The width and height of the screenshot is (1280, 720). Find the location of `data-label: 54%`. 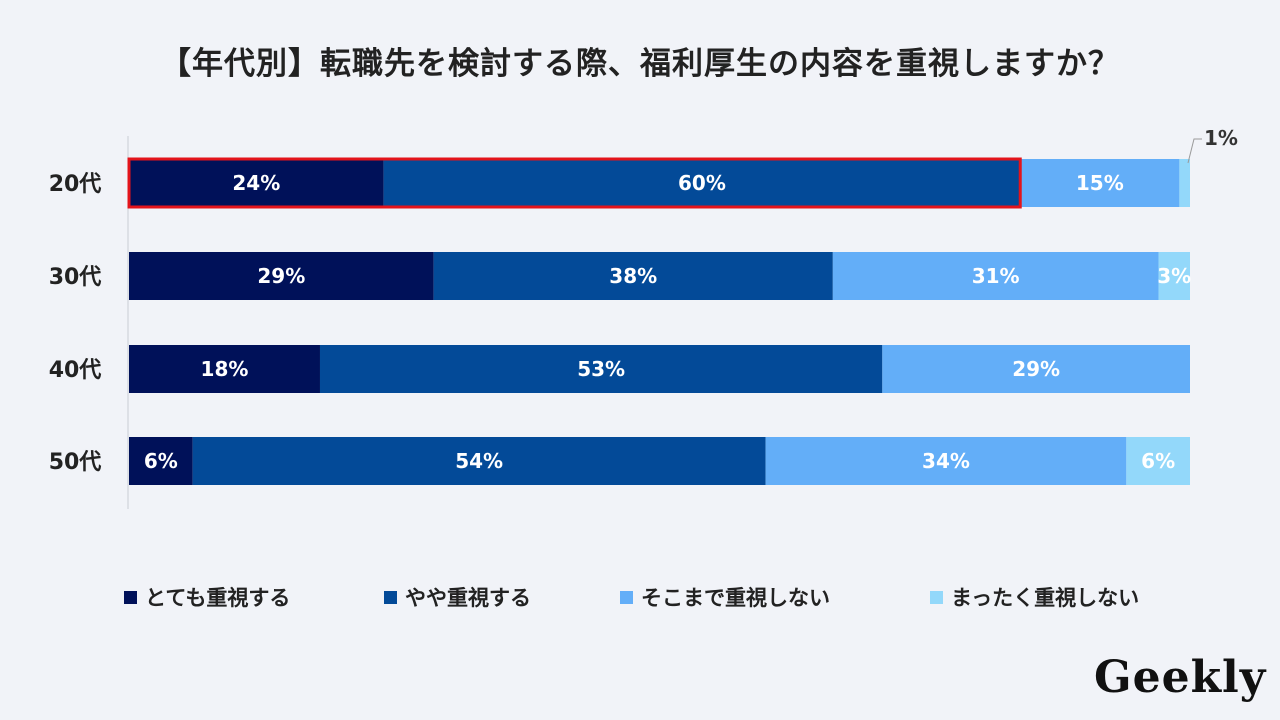

data-label: 54% is located at coordinates (479, 461).